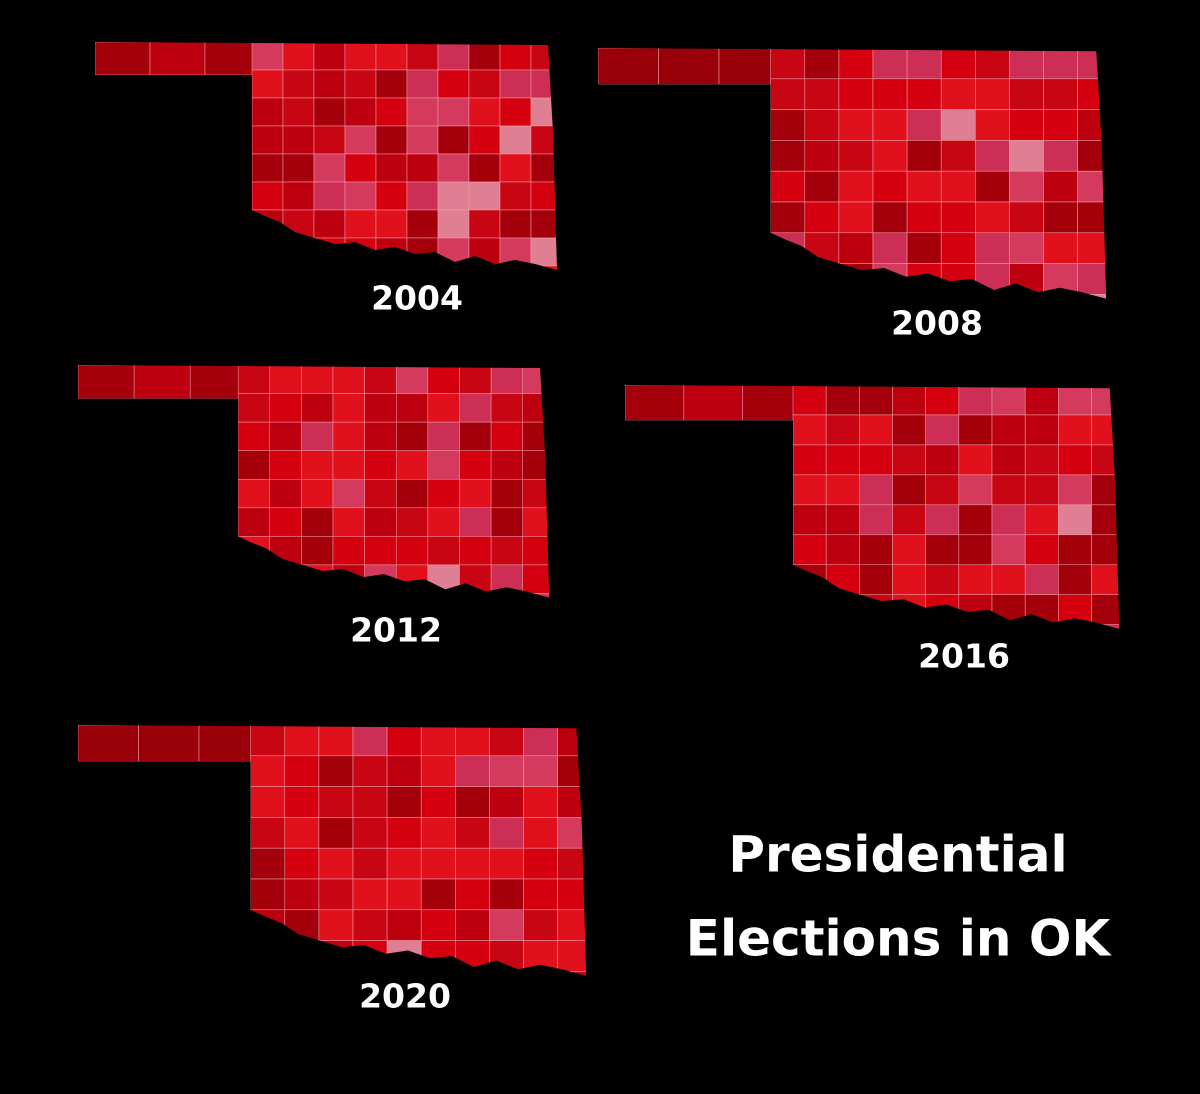  Describe the element at coordinates (872, 507) in the screenshot. I see `counties` at that location.